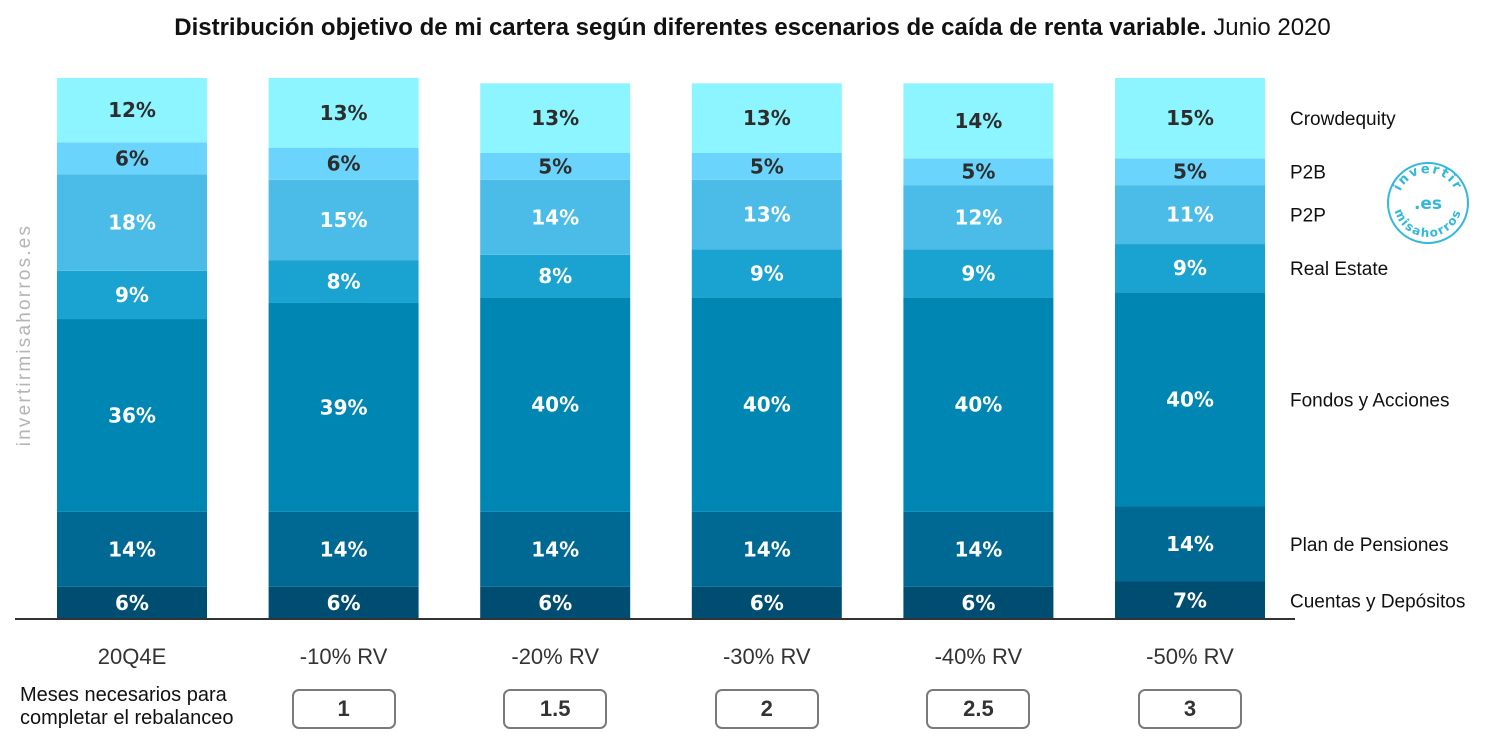 The image size is (1505, 752). What do you see at coordinates (1427, 178) in the screenshot?
I see `logo-text-top: invertir` at bounding box center [1427, 178].